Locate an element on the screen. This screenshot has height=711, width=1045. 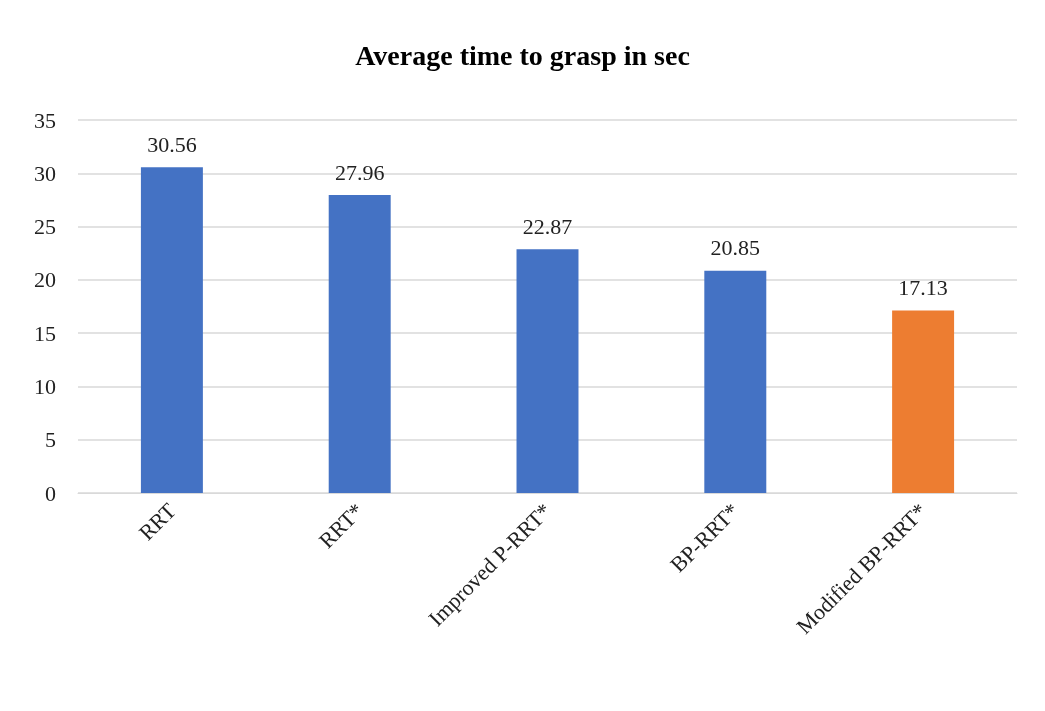
y-tick-label: 25 is located at coordinates (45, 227).